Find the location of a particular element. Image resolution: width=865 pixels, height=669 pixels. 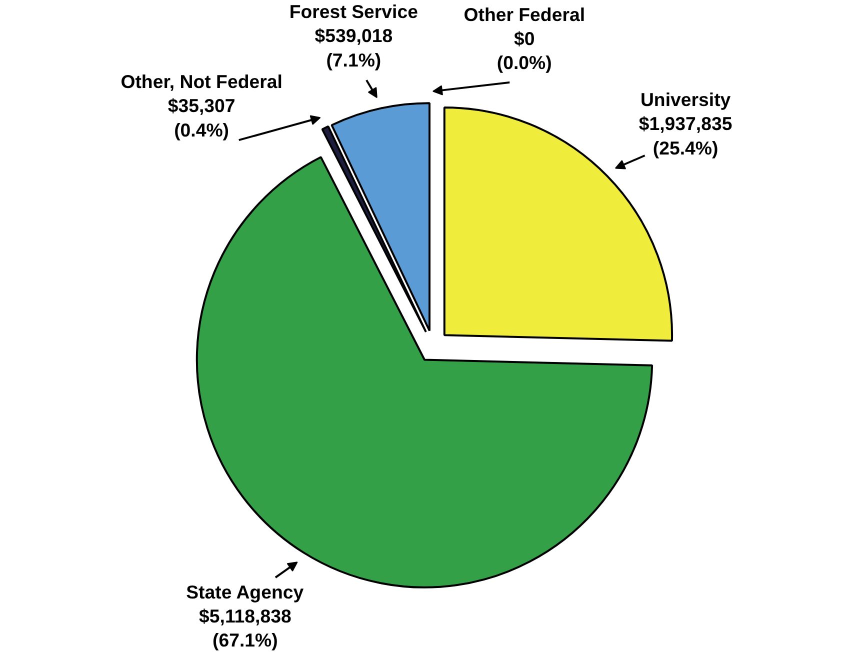

data-label: $539,018 (7.1%) is located at coordinates (353, 47).